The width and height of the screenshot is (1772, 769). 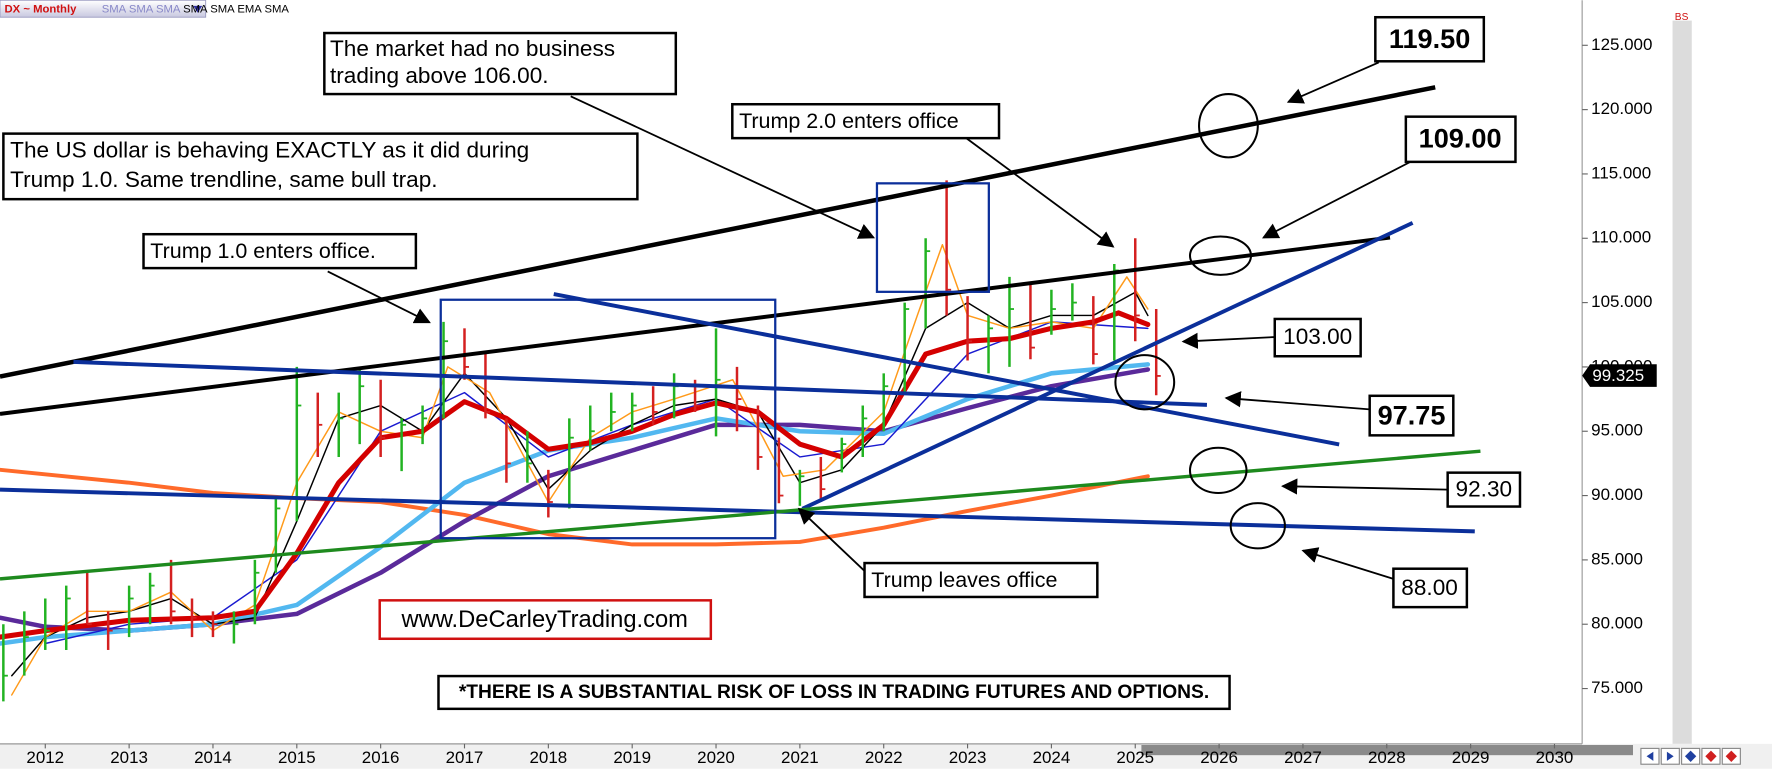 What do you see at coordinates (1682, 382) in the screenshot?
I see `scrollbar` at bounding box center [1682, 382].